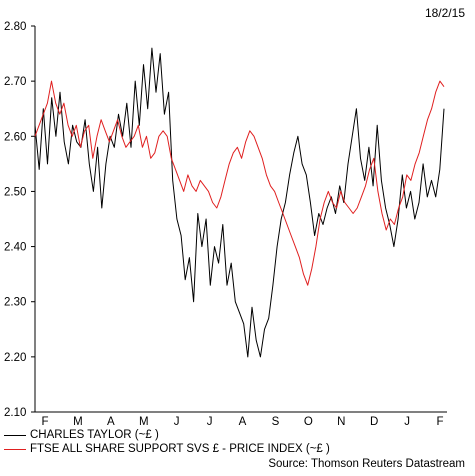 The width and height of the screenshot is (475, 476). I want to click on y-tick-label: 2.20, so click(15, 358).